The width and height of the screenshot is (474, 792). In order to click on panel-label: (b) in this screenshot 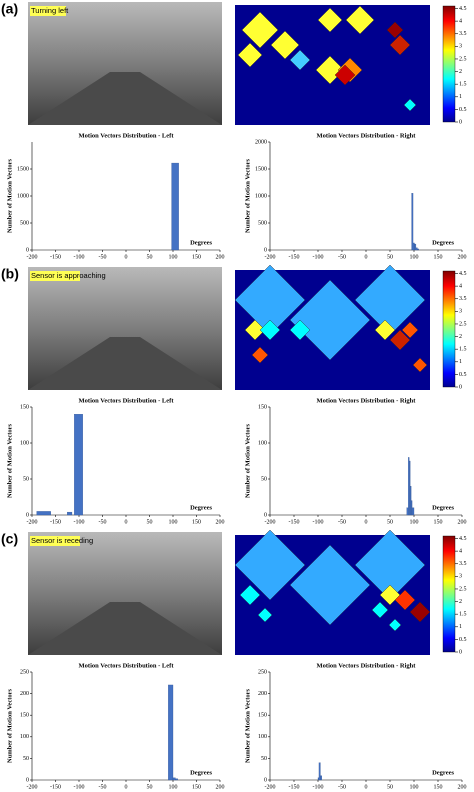, I will do `click(10, 274)`.